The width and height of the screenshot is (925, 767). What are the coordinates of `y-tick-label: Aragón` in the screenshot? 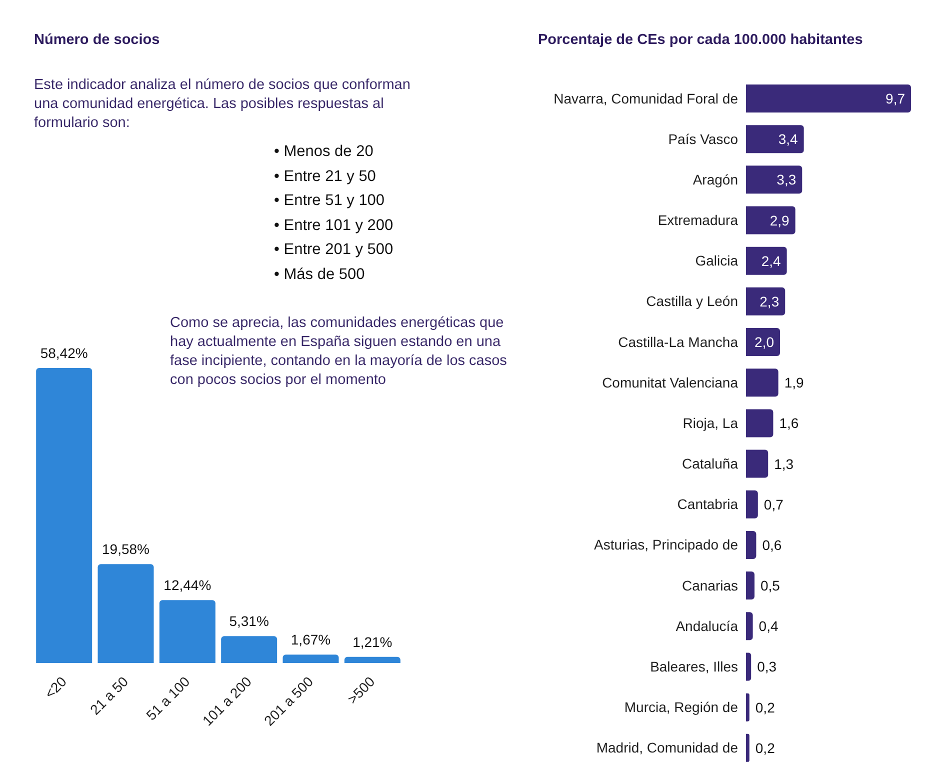 It's located at (715, 179).